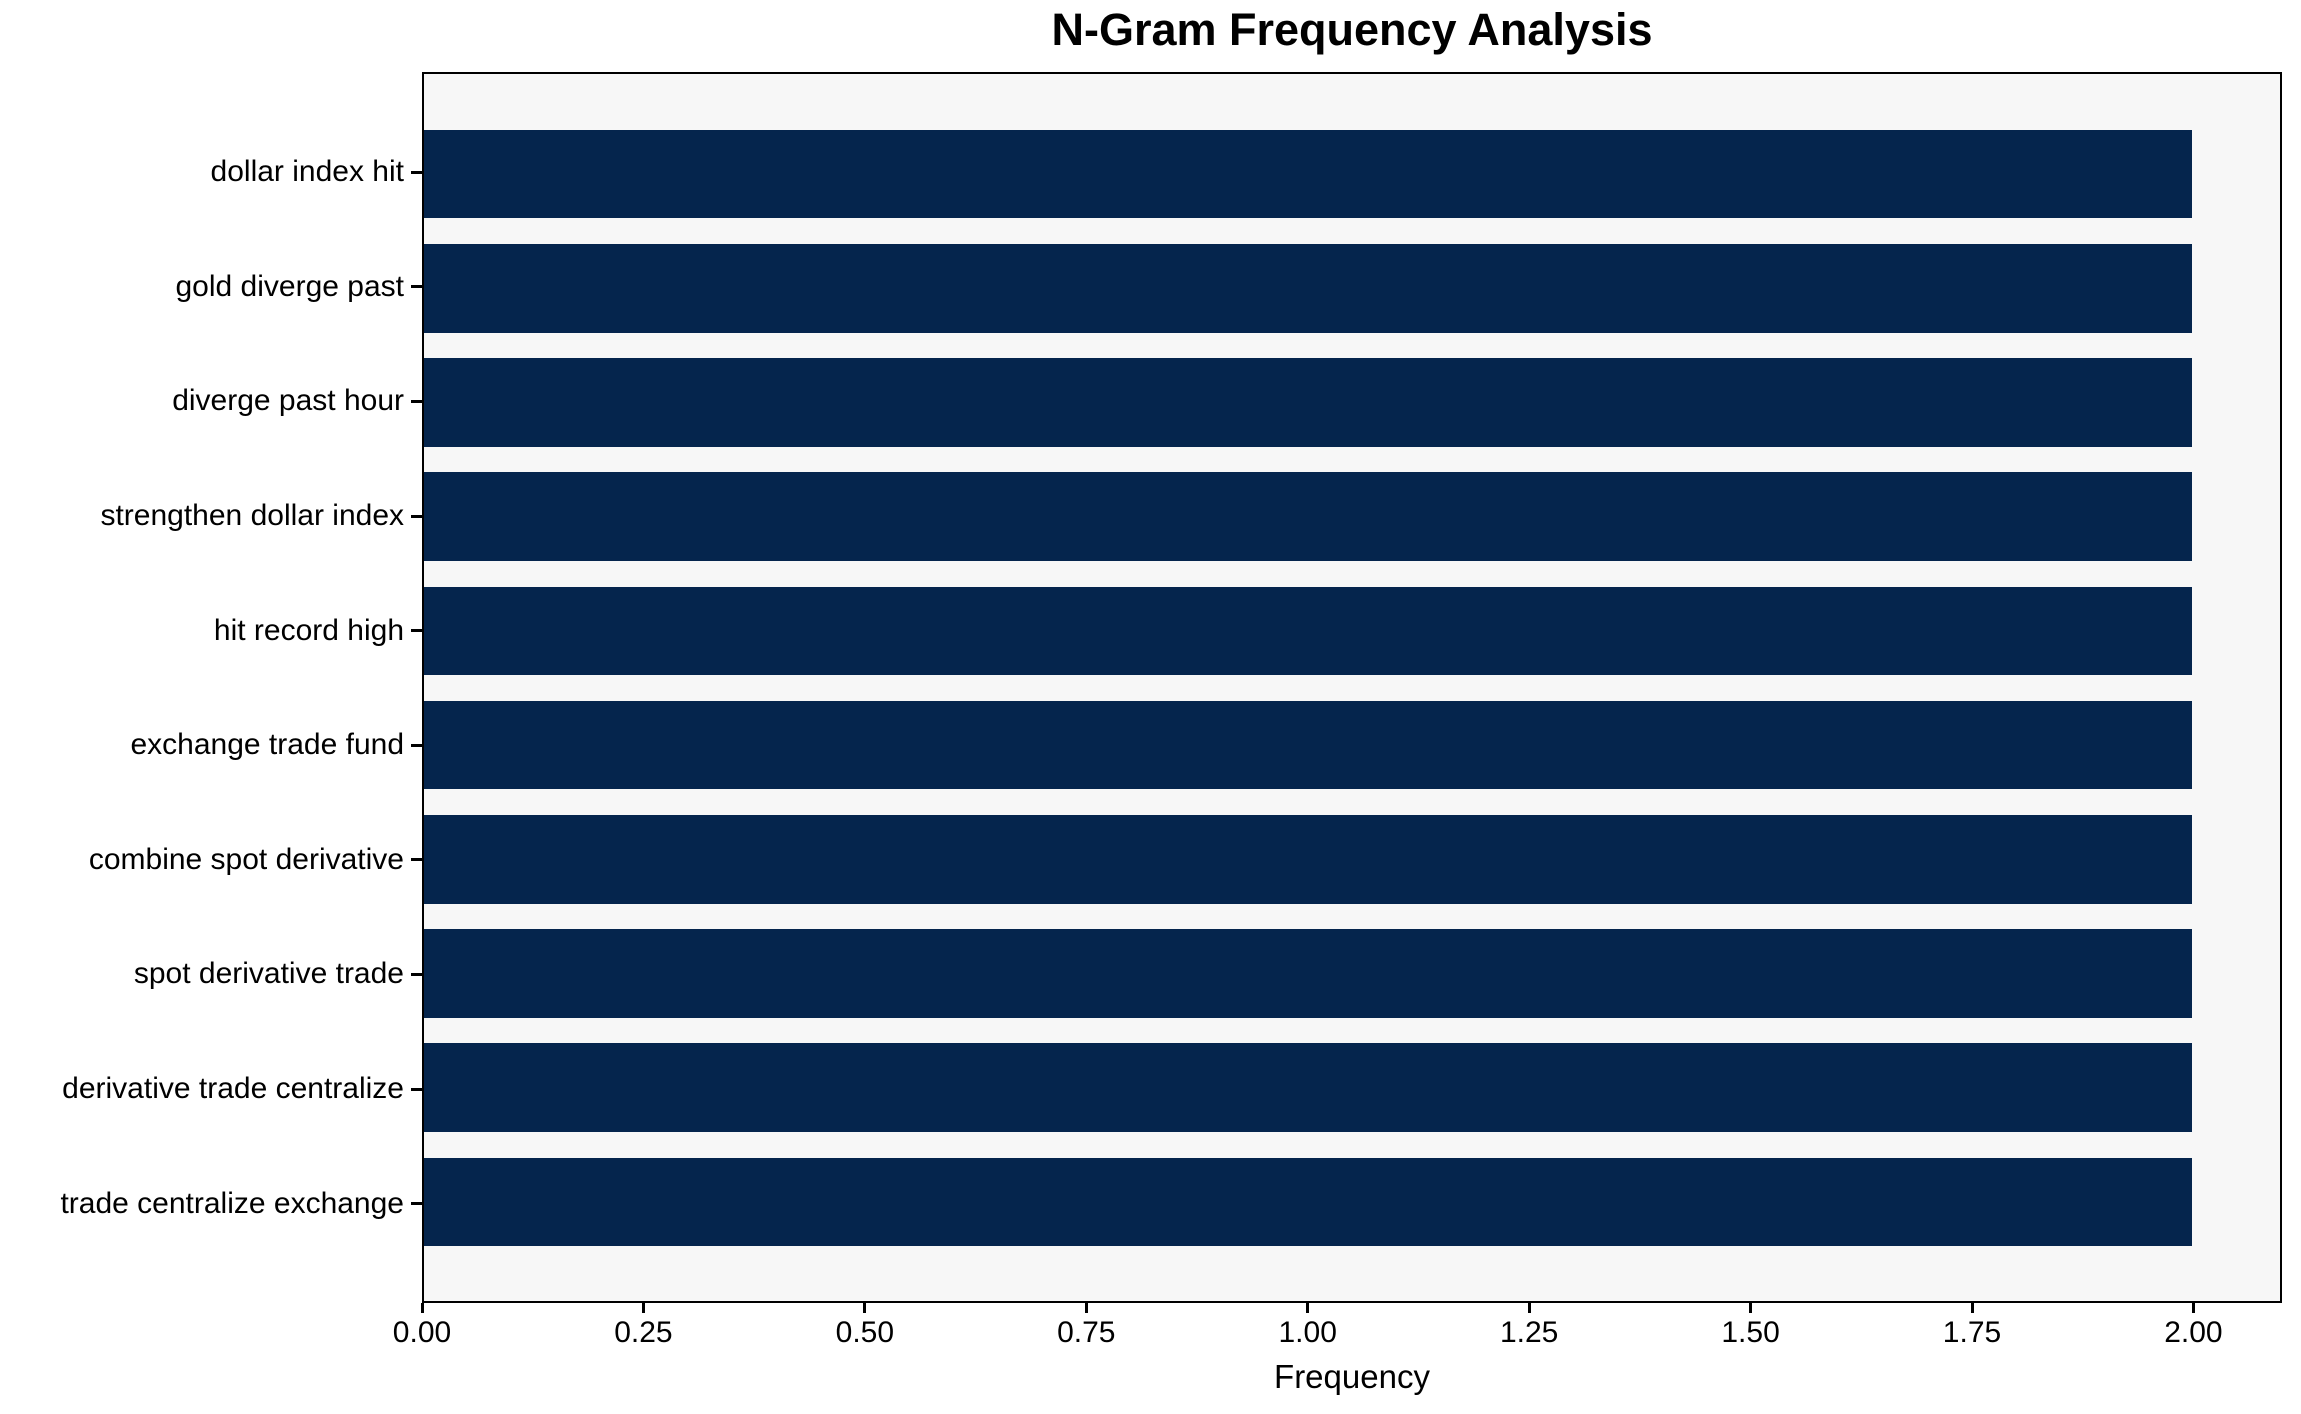  What do you see at coordinates (416, 688) in the screenshot?
I see `y-axis-ticks` at bounding box center [416, 688].